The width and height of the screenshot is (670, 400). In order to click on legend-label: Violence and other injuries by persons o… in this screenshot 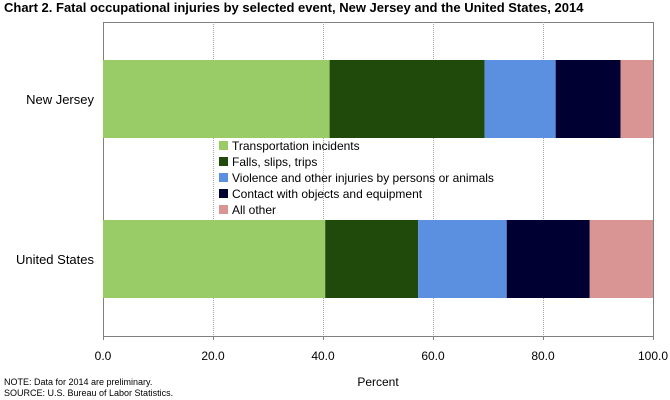, I will do `click(363, 178)`.